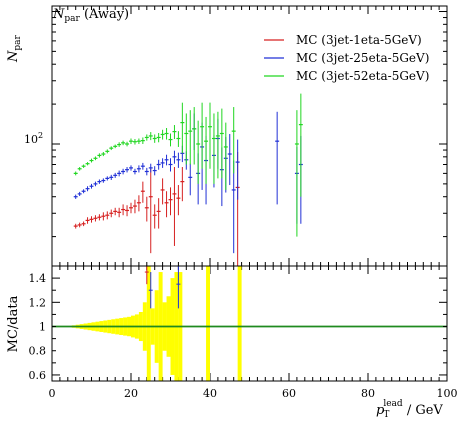 The width and height of the screenshot is (461, 422). What do you see at coordinates (38, 278) in the screenshot?
I see `y-tick-label: 1.4` at bounding box center [38, 278].